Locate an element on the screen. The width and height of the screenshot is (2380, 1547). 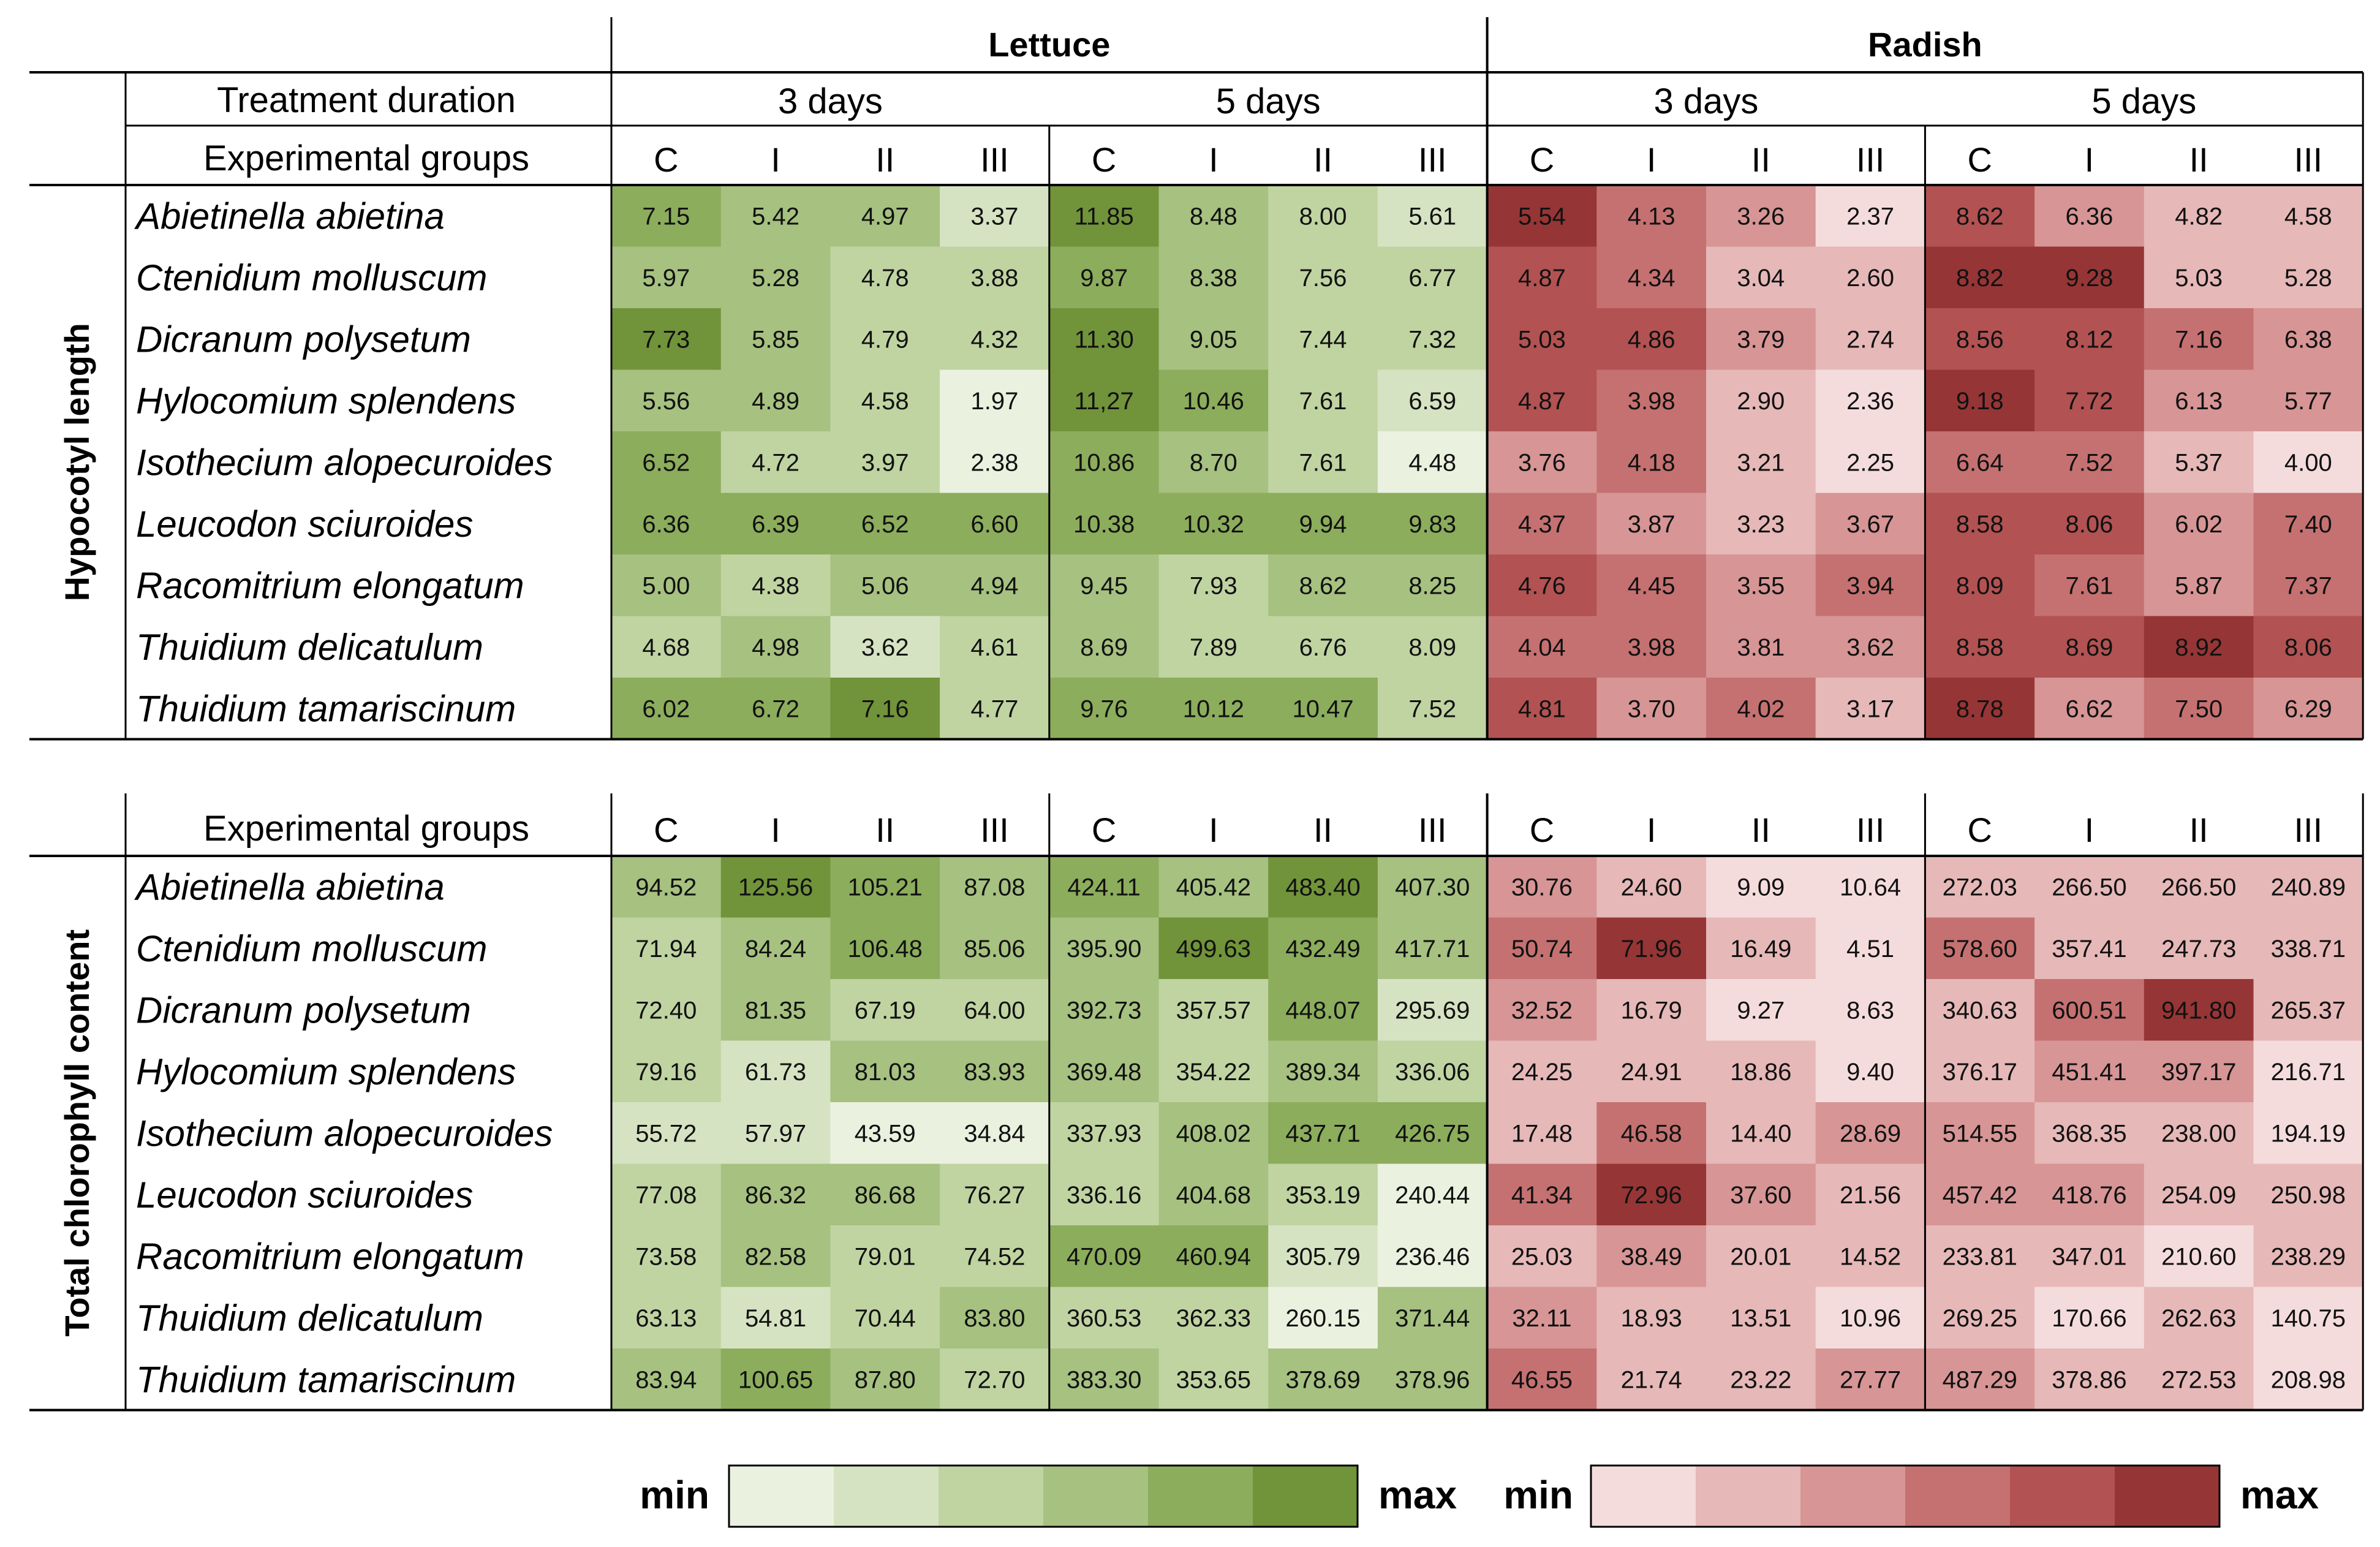
cell-value: 4.18 is located at coordinates (1651, 462).